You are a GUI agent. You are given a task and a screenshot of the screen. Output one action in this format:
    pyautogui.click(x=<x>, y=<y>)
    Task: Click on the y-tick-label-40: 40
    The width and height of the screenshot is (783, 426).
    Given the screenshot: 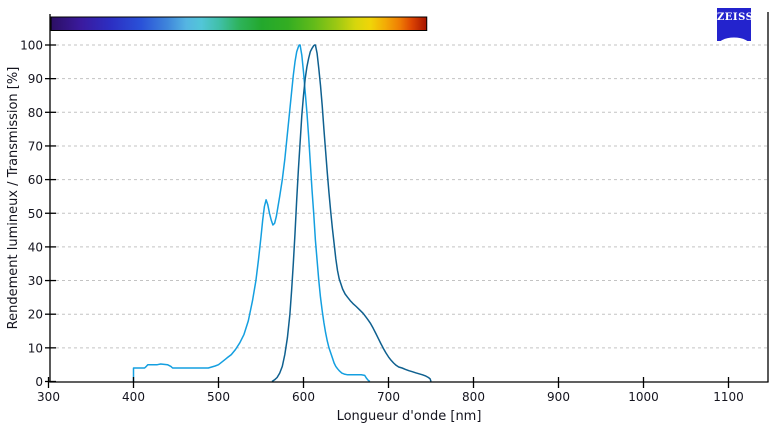 What is the action you would take?
    pyautogui.click(x=35, y=247)
    